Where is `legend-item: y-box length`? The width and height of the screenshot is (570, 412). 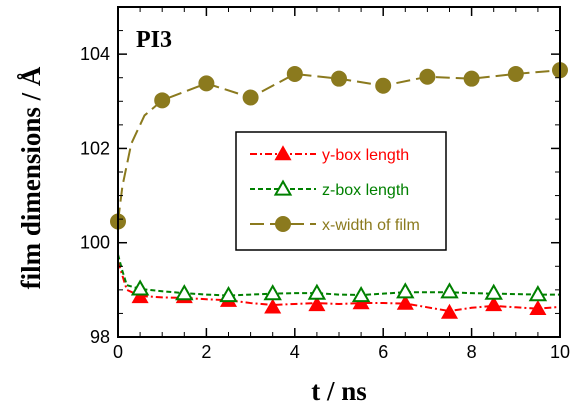 legend-item: y-box length is located at coordinates (329, 154).